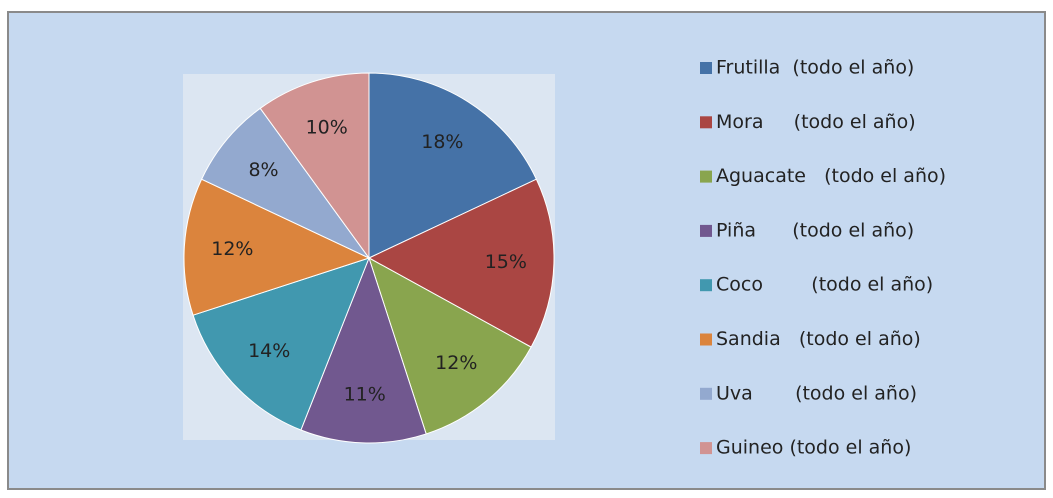  Describe the element at coordinates (365, 394) in the screenshot. I see `slice-label: 11%` at that location.